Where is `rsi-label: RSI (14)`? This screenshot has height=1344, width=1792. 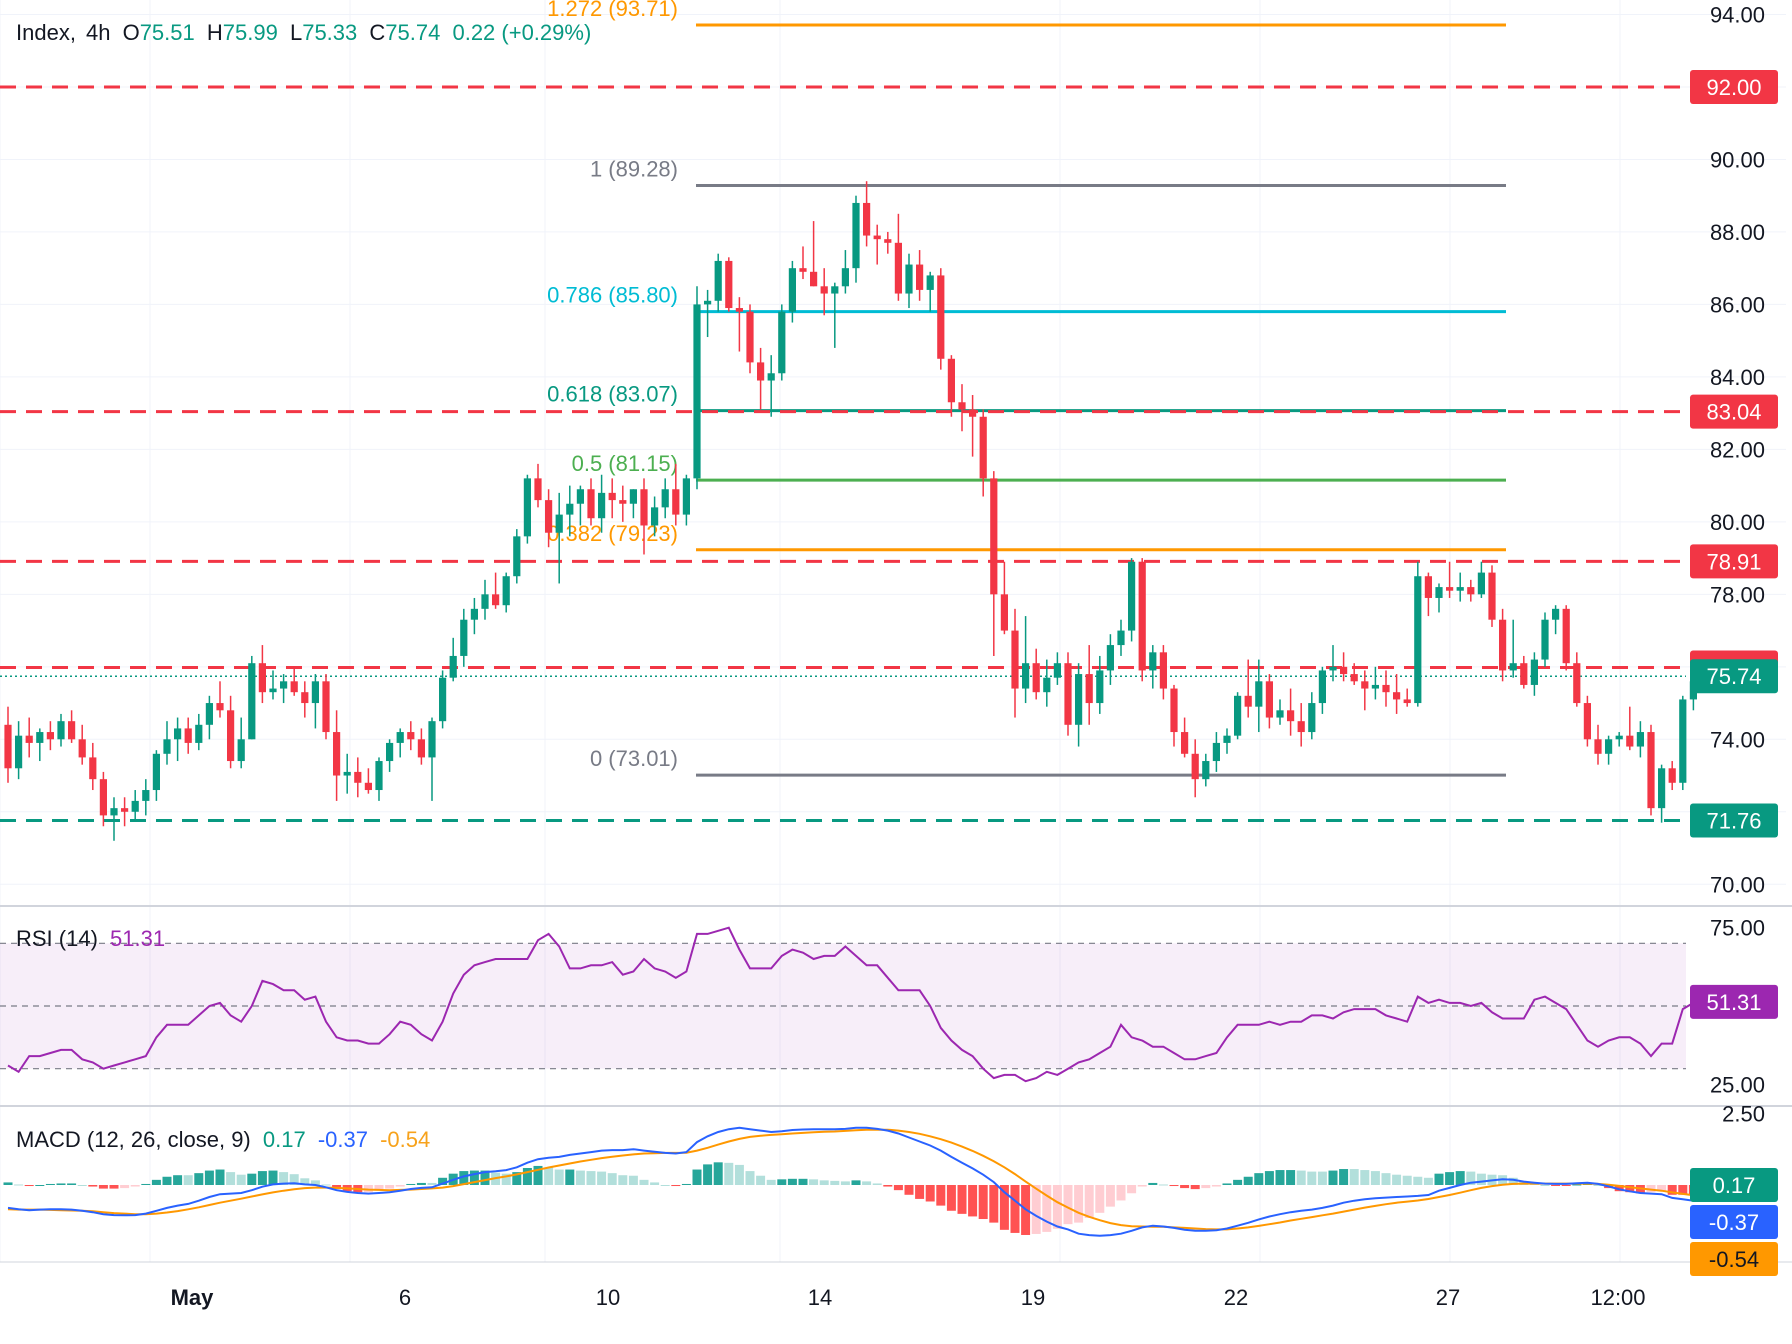
rsi-label: RSI (14) is located at coordinates (57, 938).